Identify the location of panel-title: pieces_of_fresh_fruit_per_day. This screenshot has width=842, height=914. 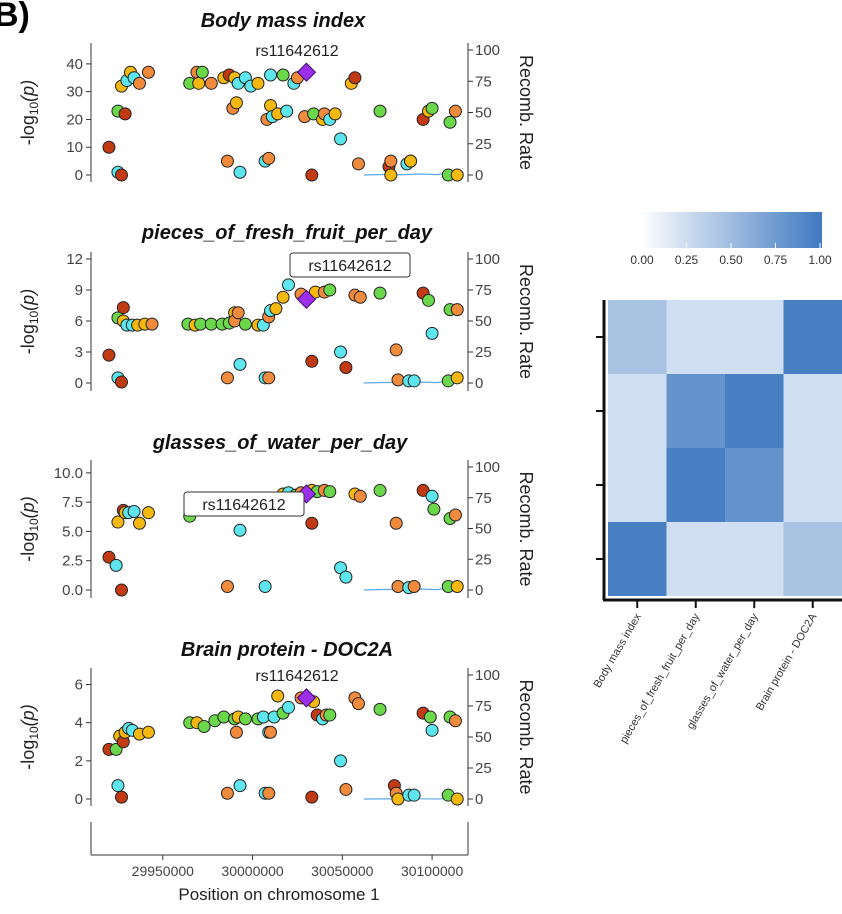
(287, 233).